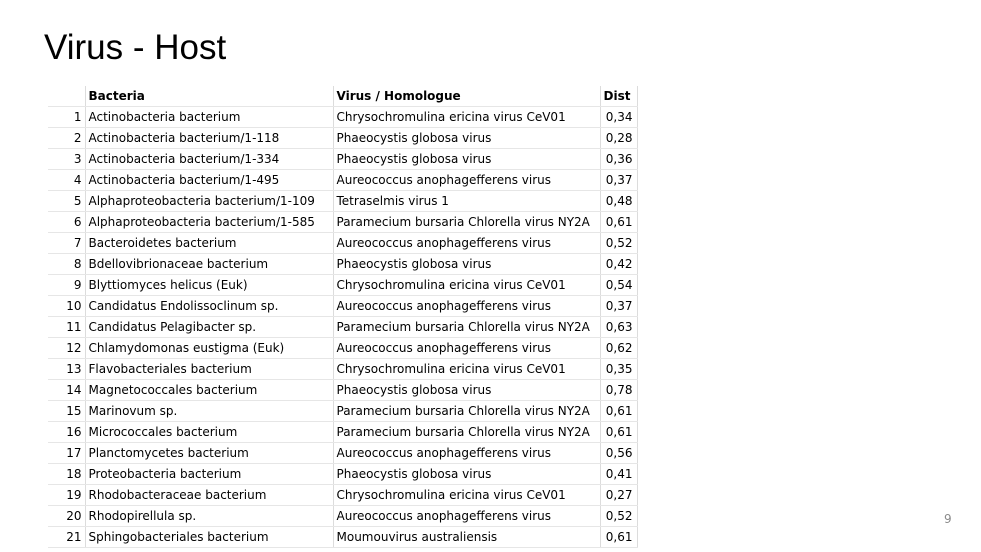 The image size is (981, 552). Describe the element at coordinates (209, 411) in the screenshot. I see `row-bacteria: Marinovum sp.` at that location.